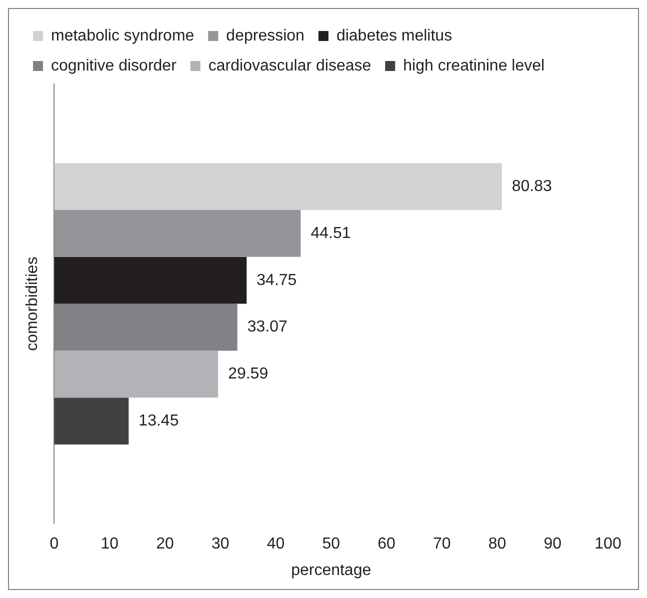  Describe the element at coordinates (441, 544) in the screenshot. I see `x-tick-label: 70` at that location.